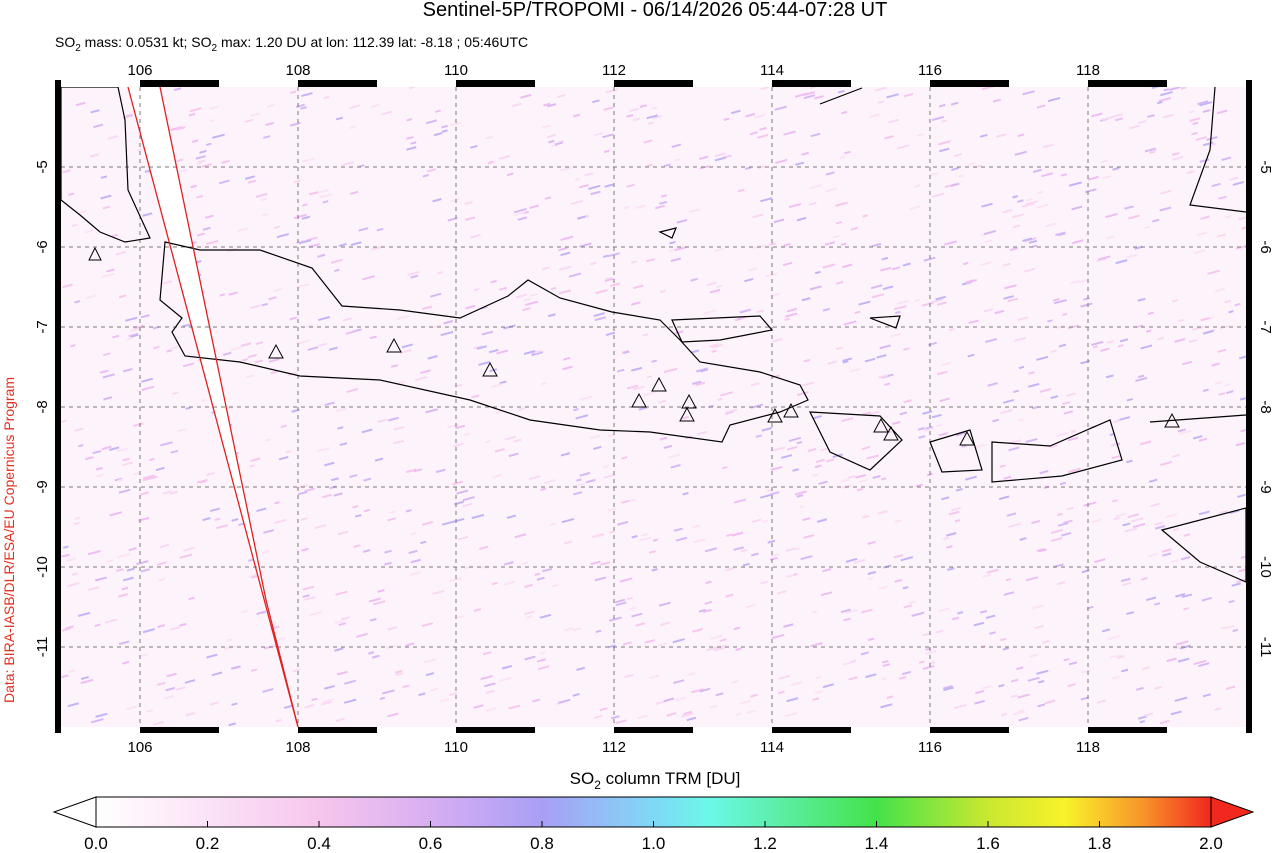  Describe the element at coordinates (653, 824) in the screenshot. I see `colorbar: 0.0 0.2 0.4 0.6 0.8 1.0 1.2 1.4 1.6 1.8 2.0` at that location.